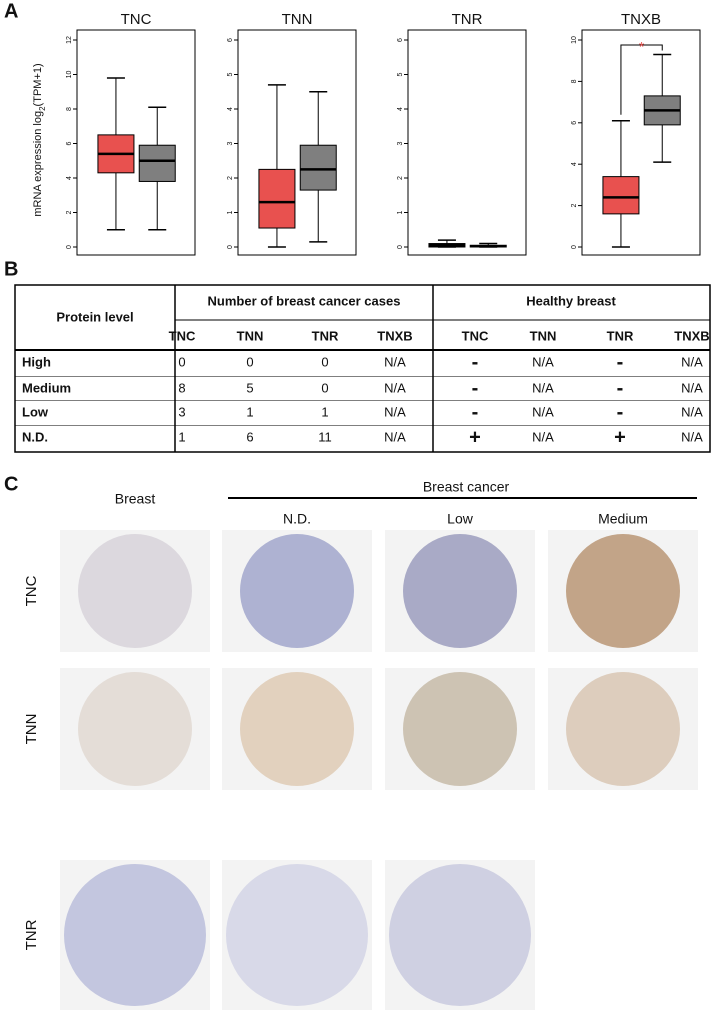 This screenshot has width=720, height=1011. I want to click on subheader: Low, so click(460, 519).